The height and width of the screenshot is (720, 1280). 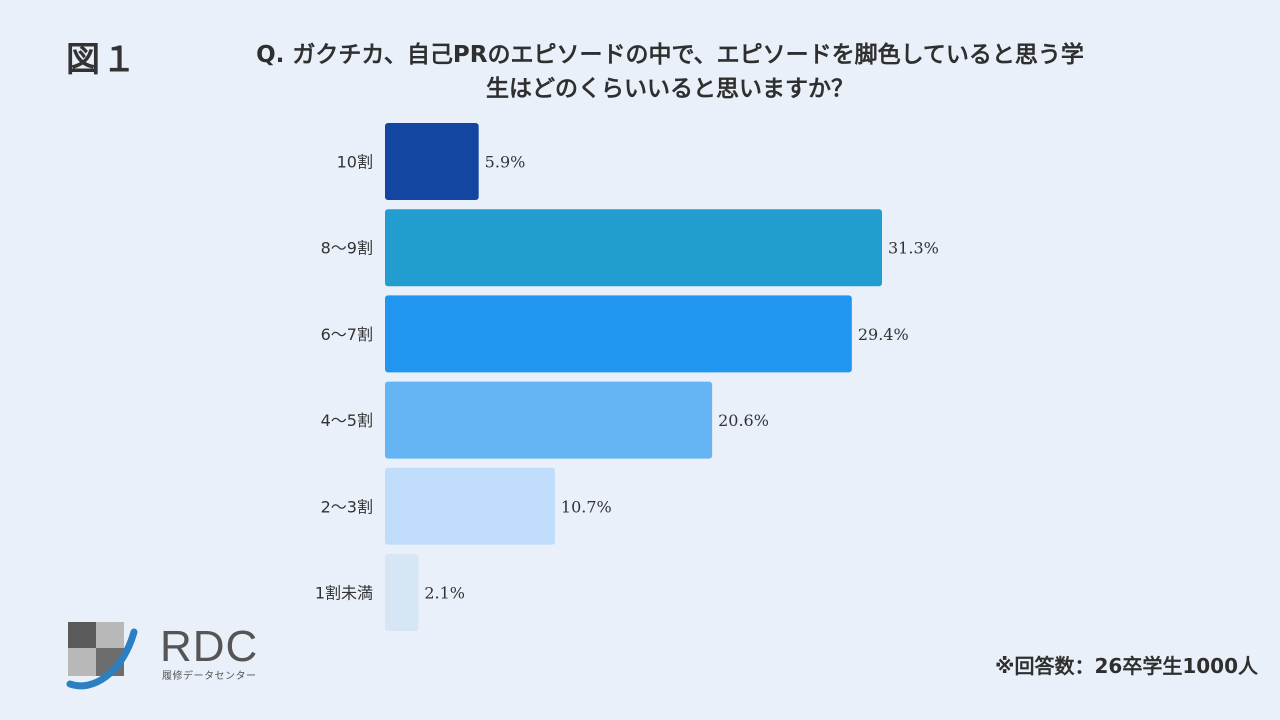 What do you see at coordinates (355, 162) in the screenshot?
I see `category-label: 10割` at bounding box center [355, 162].